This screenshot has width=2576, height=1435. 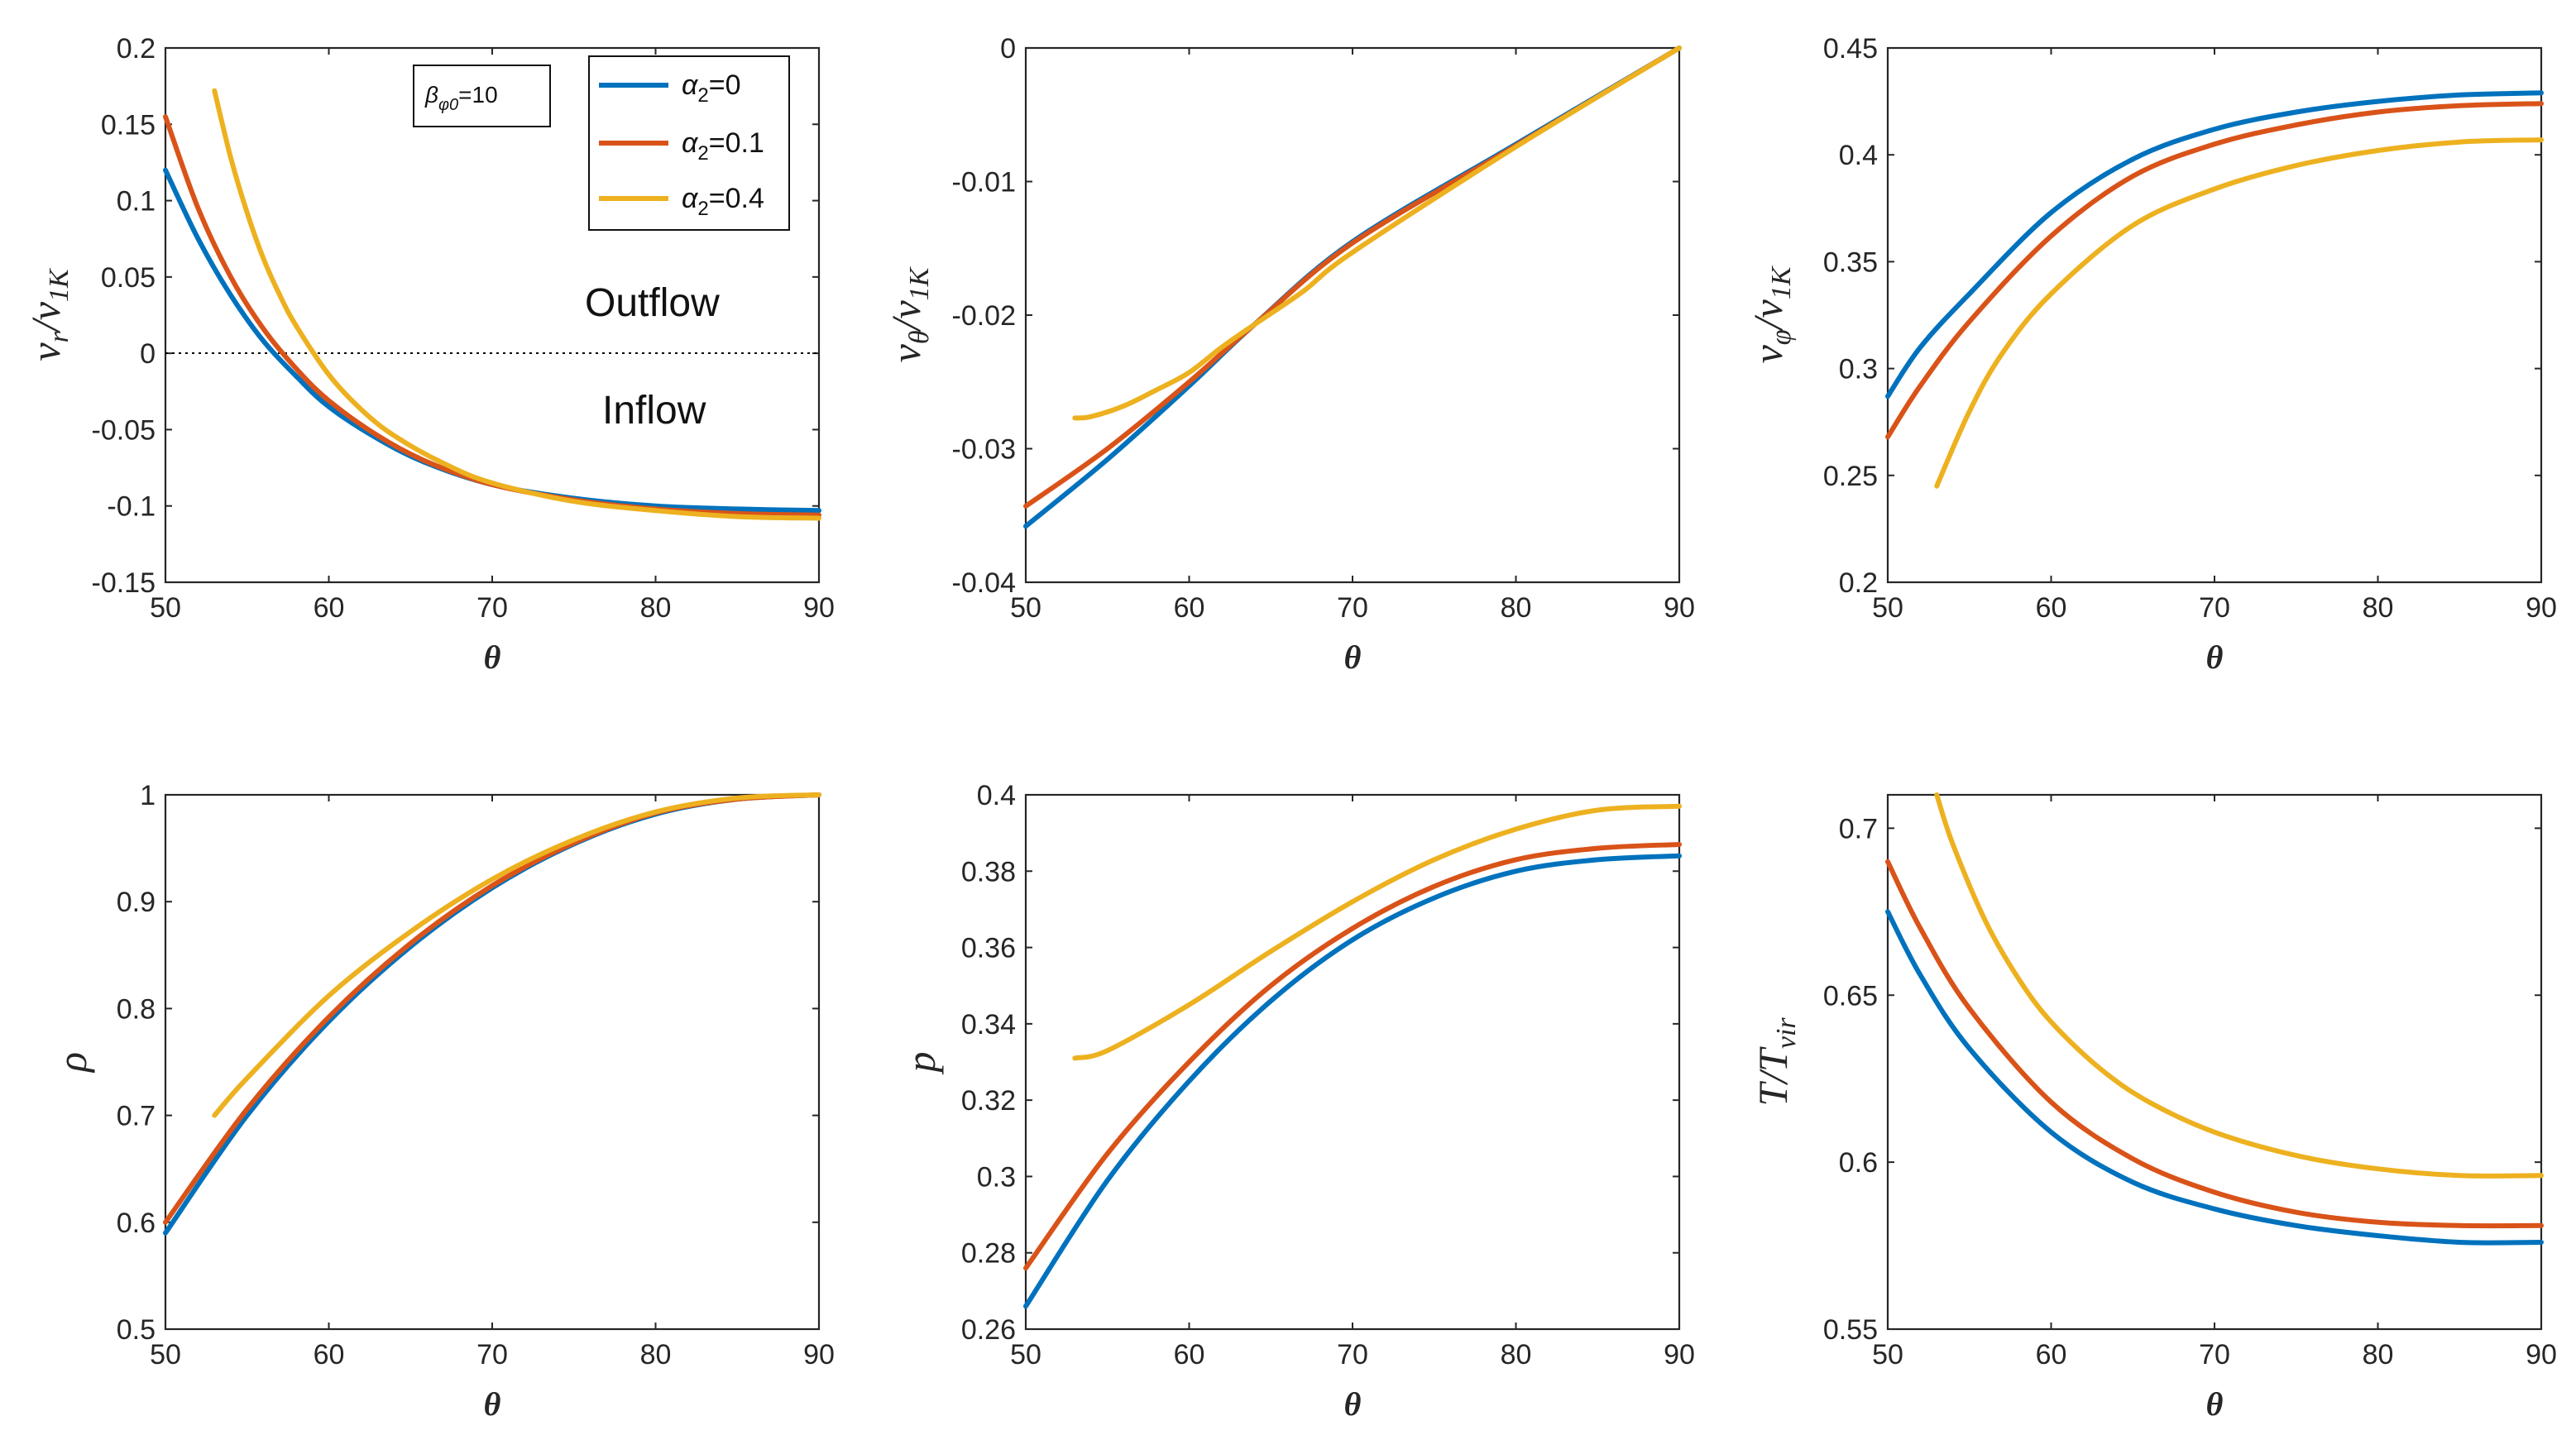 What do you see at coordinates (723, 146) in the screenshot?
I see `legend-label-alpha01: α2=0.1` at bounding box center [723, 146].